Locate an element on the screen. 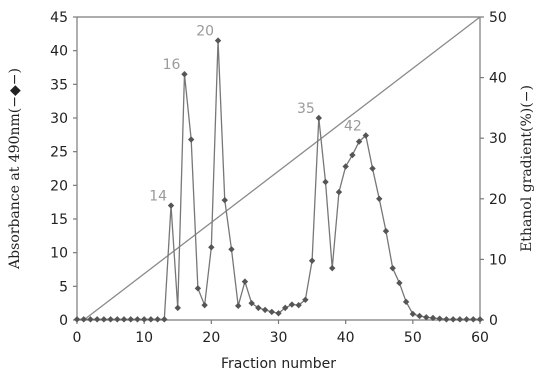 The width and height of the screenshot is (543, 375). x-tick-label: 30 is located at coordinates (279, 338).